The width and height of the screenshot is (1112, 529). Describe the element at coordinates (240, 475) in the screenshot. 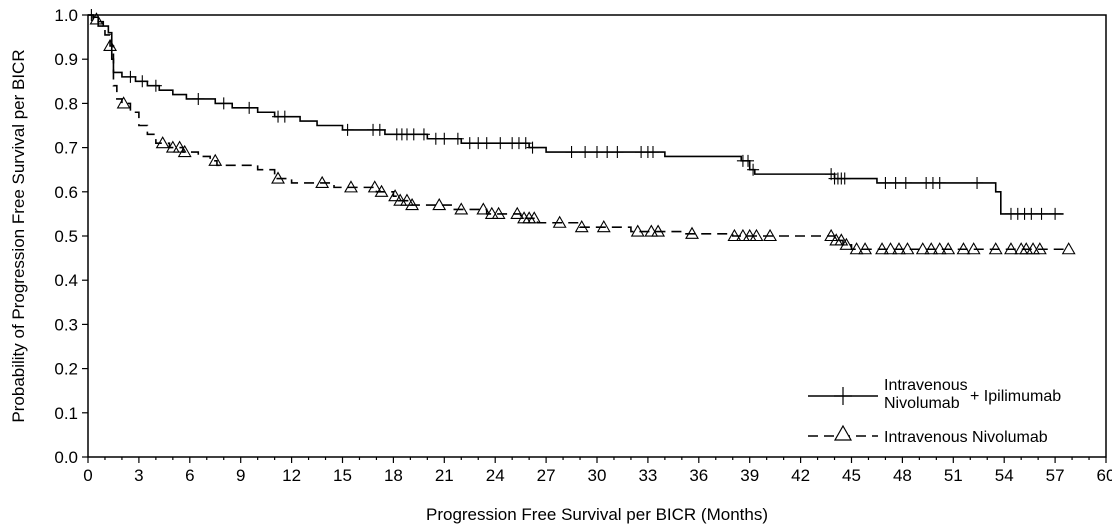

I see `x-tick-label: 9` at that location.